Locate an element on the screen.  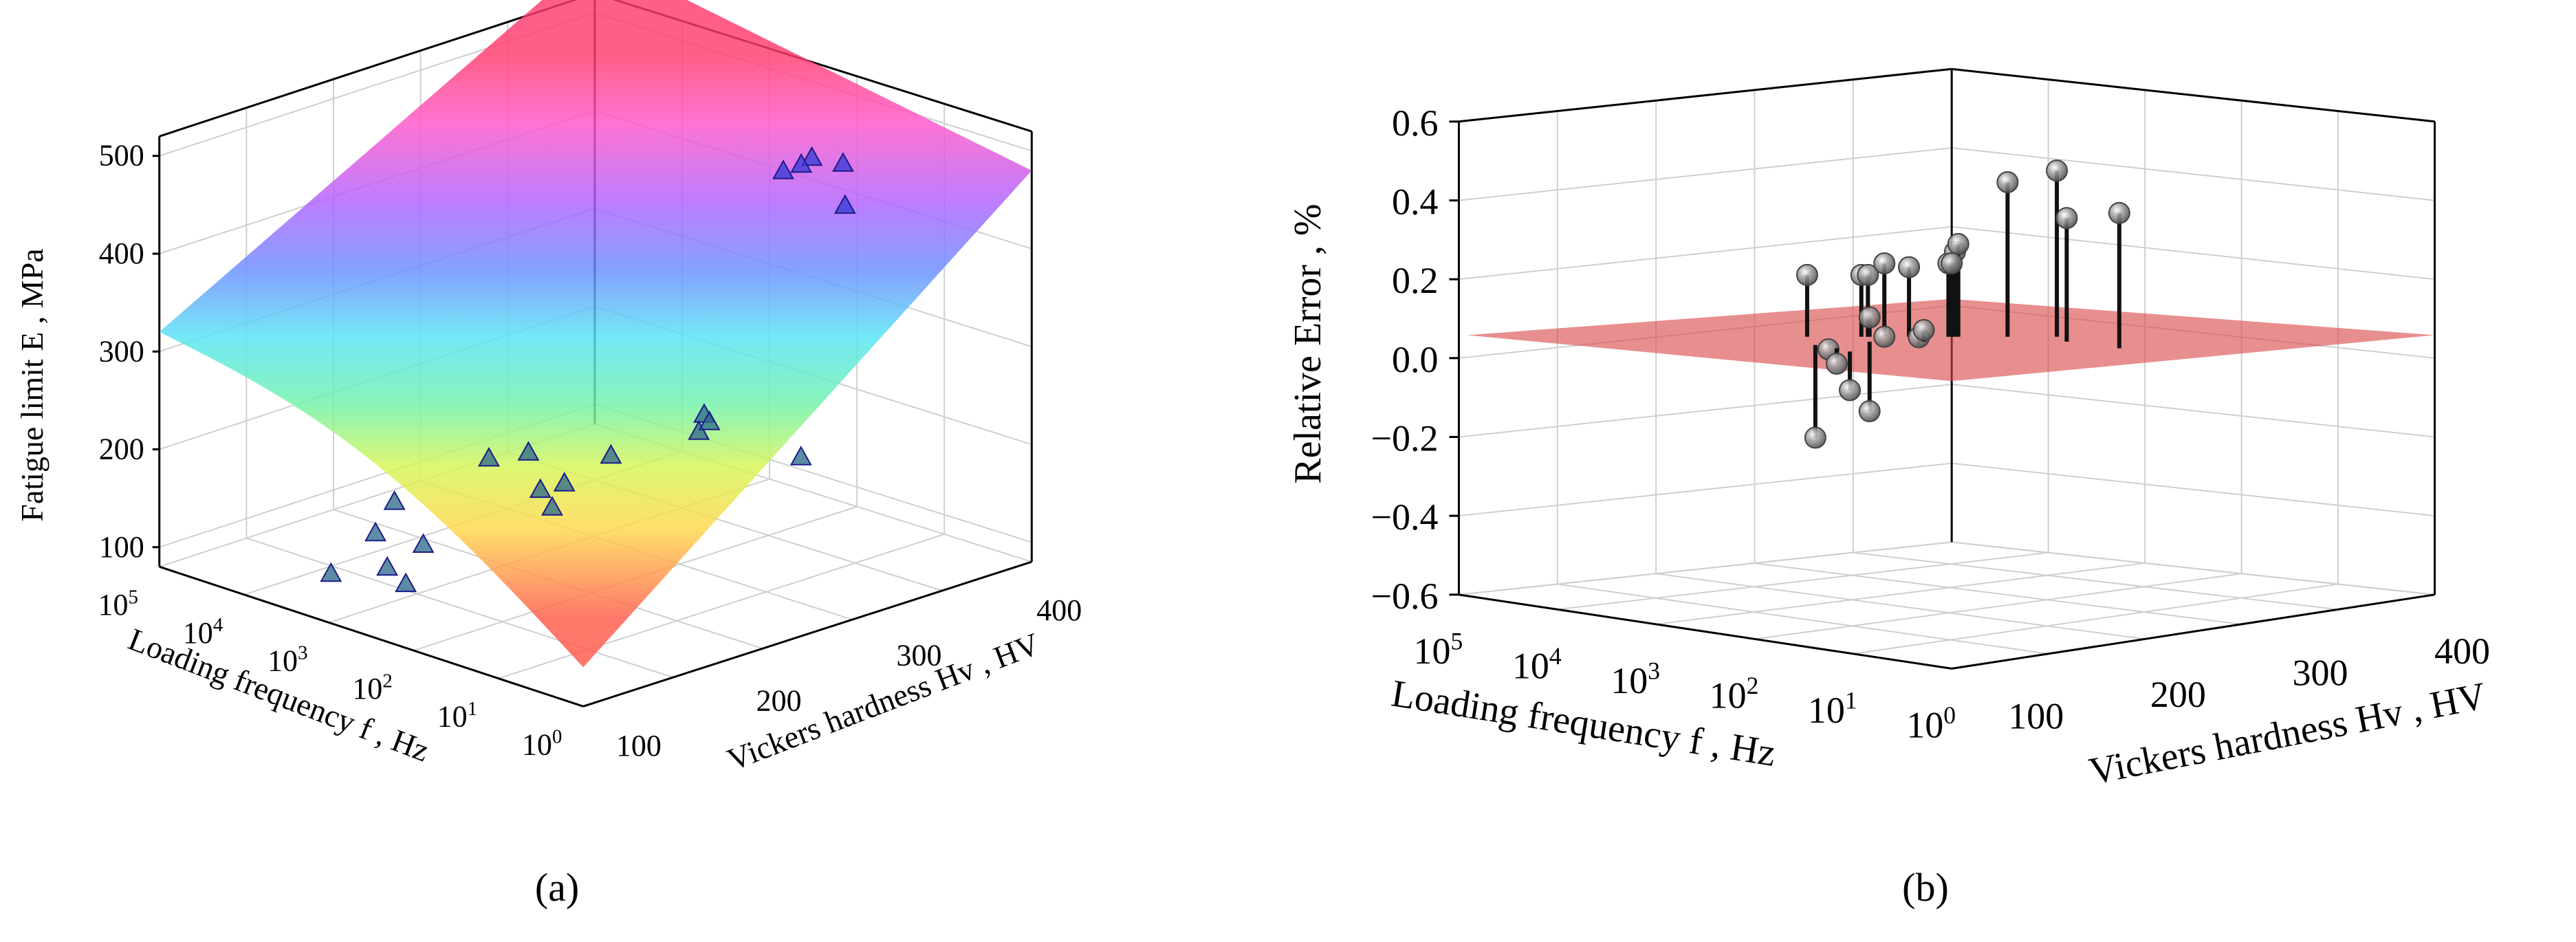
b-x-tick-label-0: 10⁵ is located at coordinates (1438, 649).